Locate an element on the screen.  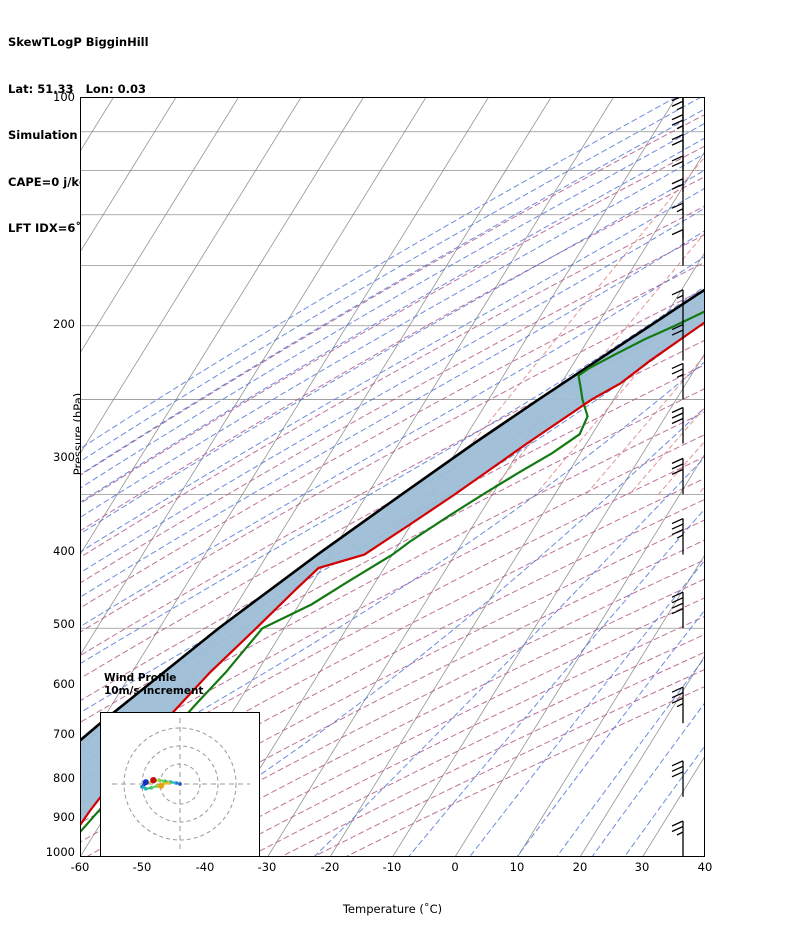
y-axis-ticks: 100 200 300 400 500 600 700 800 900 1000 is located at coordinates (52, 474).